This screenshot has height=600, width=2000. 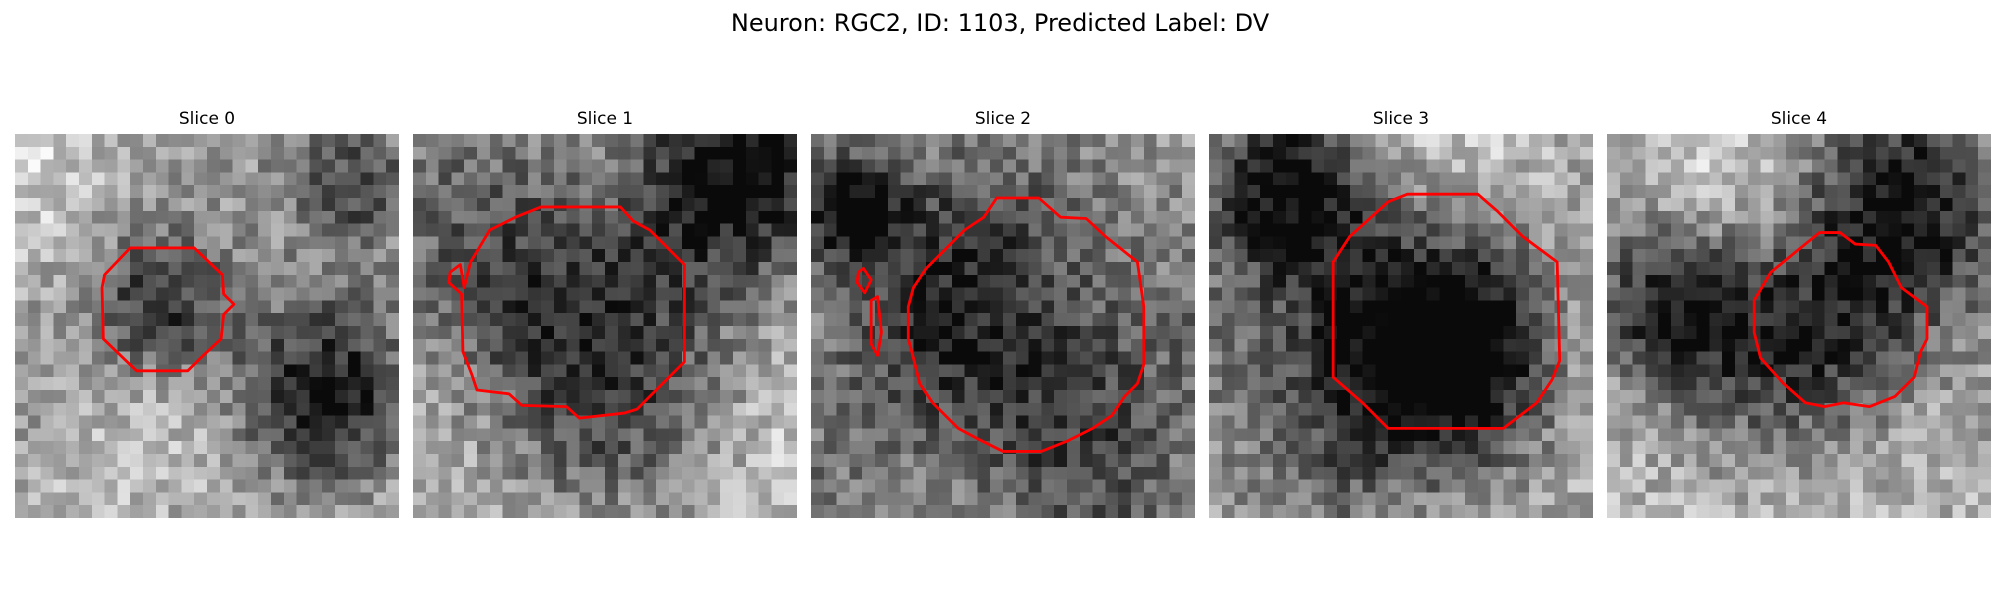 What do you see at coordinates (605, 119) in the screenshot?
I see `slice-title: Slice 1` at bounding box center [605, 119].